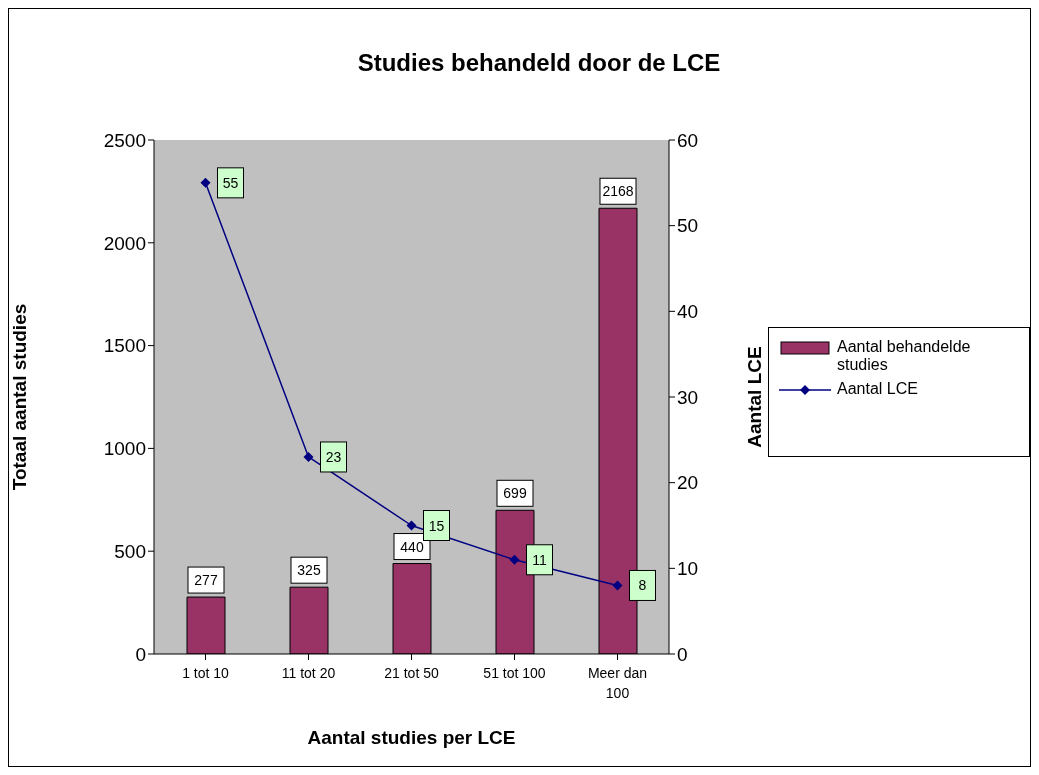 The width and height of the screenshot is (1039, 775). I want to click on data-label: 277, so click(206, 580).